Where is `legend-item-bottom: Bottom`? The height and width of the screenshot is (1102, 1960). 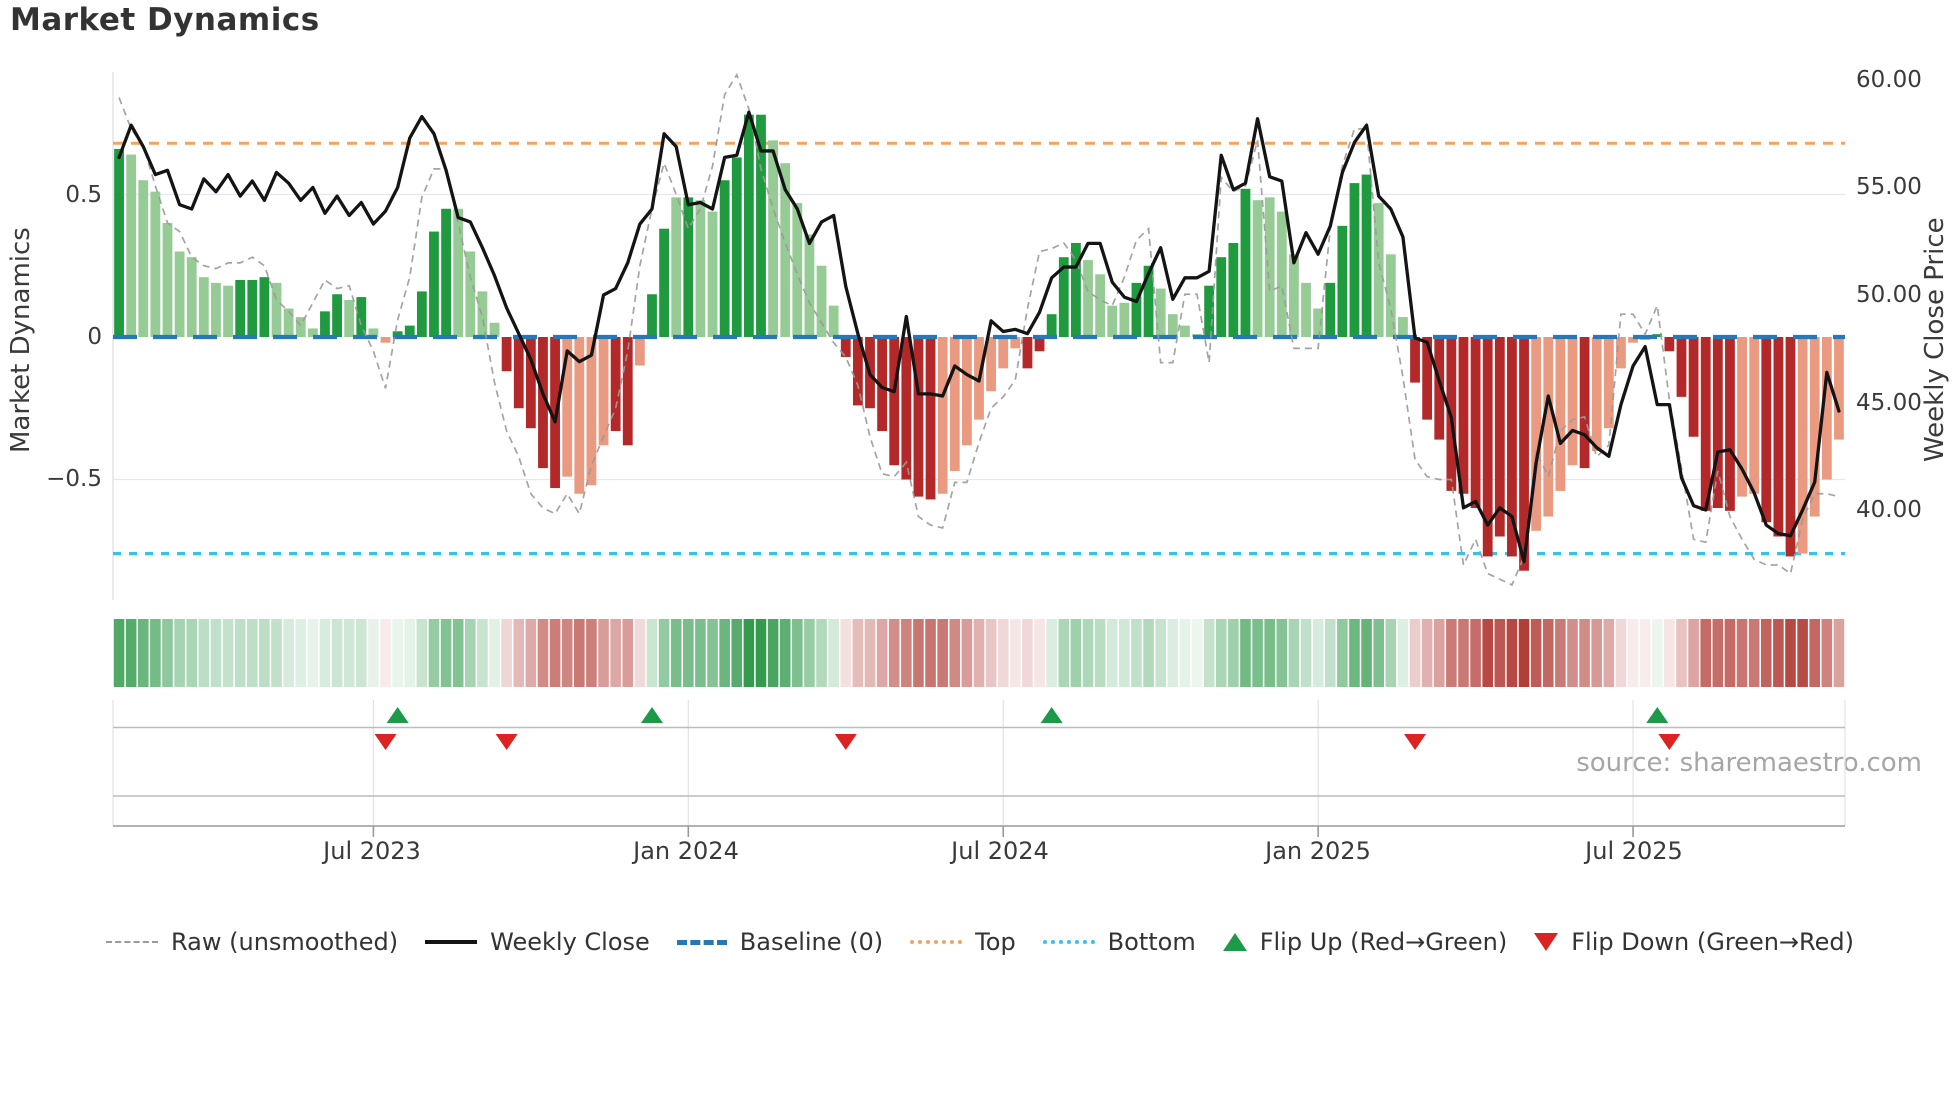
legend-item-bottom: Bottom is located at coordinates (1119, 942).